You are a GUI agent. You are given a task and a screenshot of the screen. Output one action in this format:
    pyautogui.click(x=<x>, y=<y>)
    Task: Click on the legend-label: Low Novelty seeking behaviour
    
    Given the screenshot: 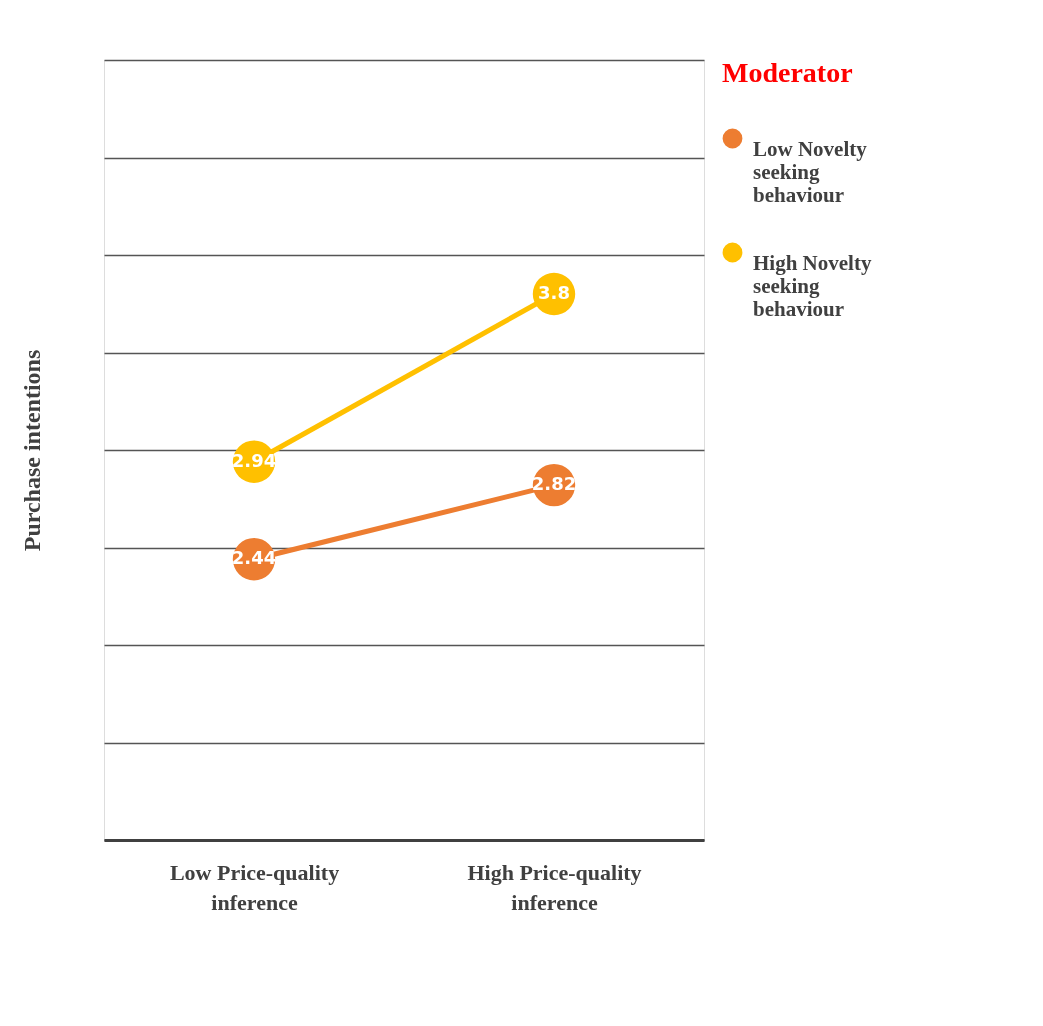 What is the action you would take?
    pyautogui.click(x=810, y=171)
    